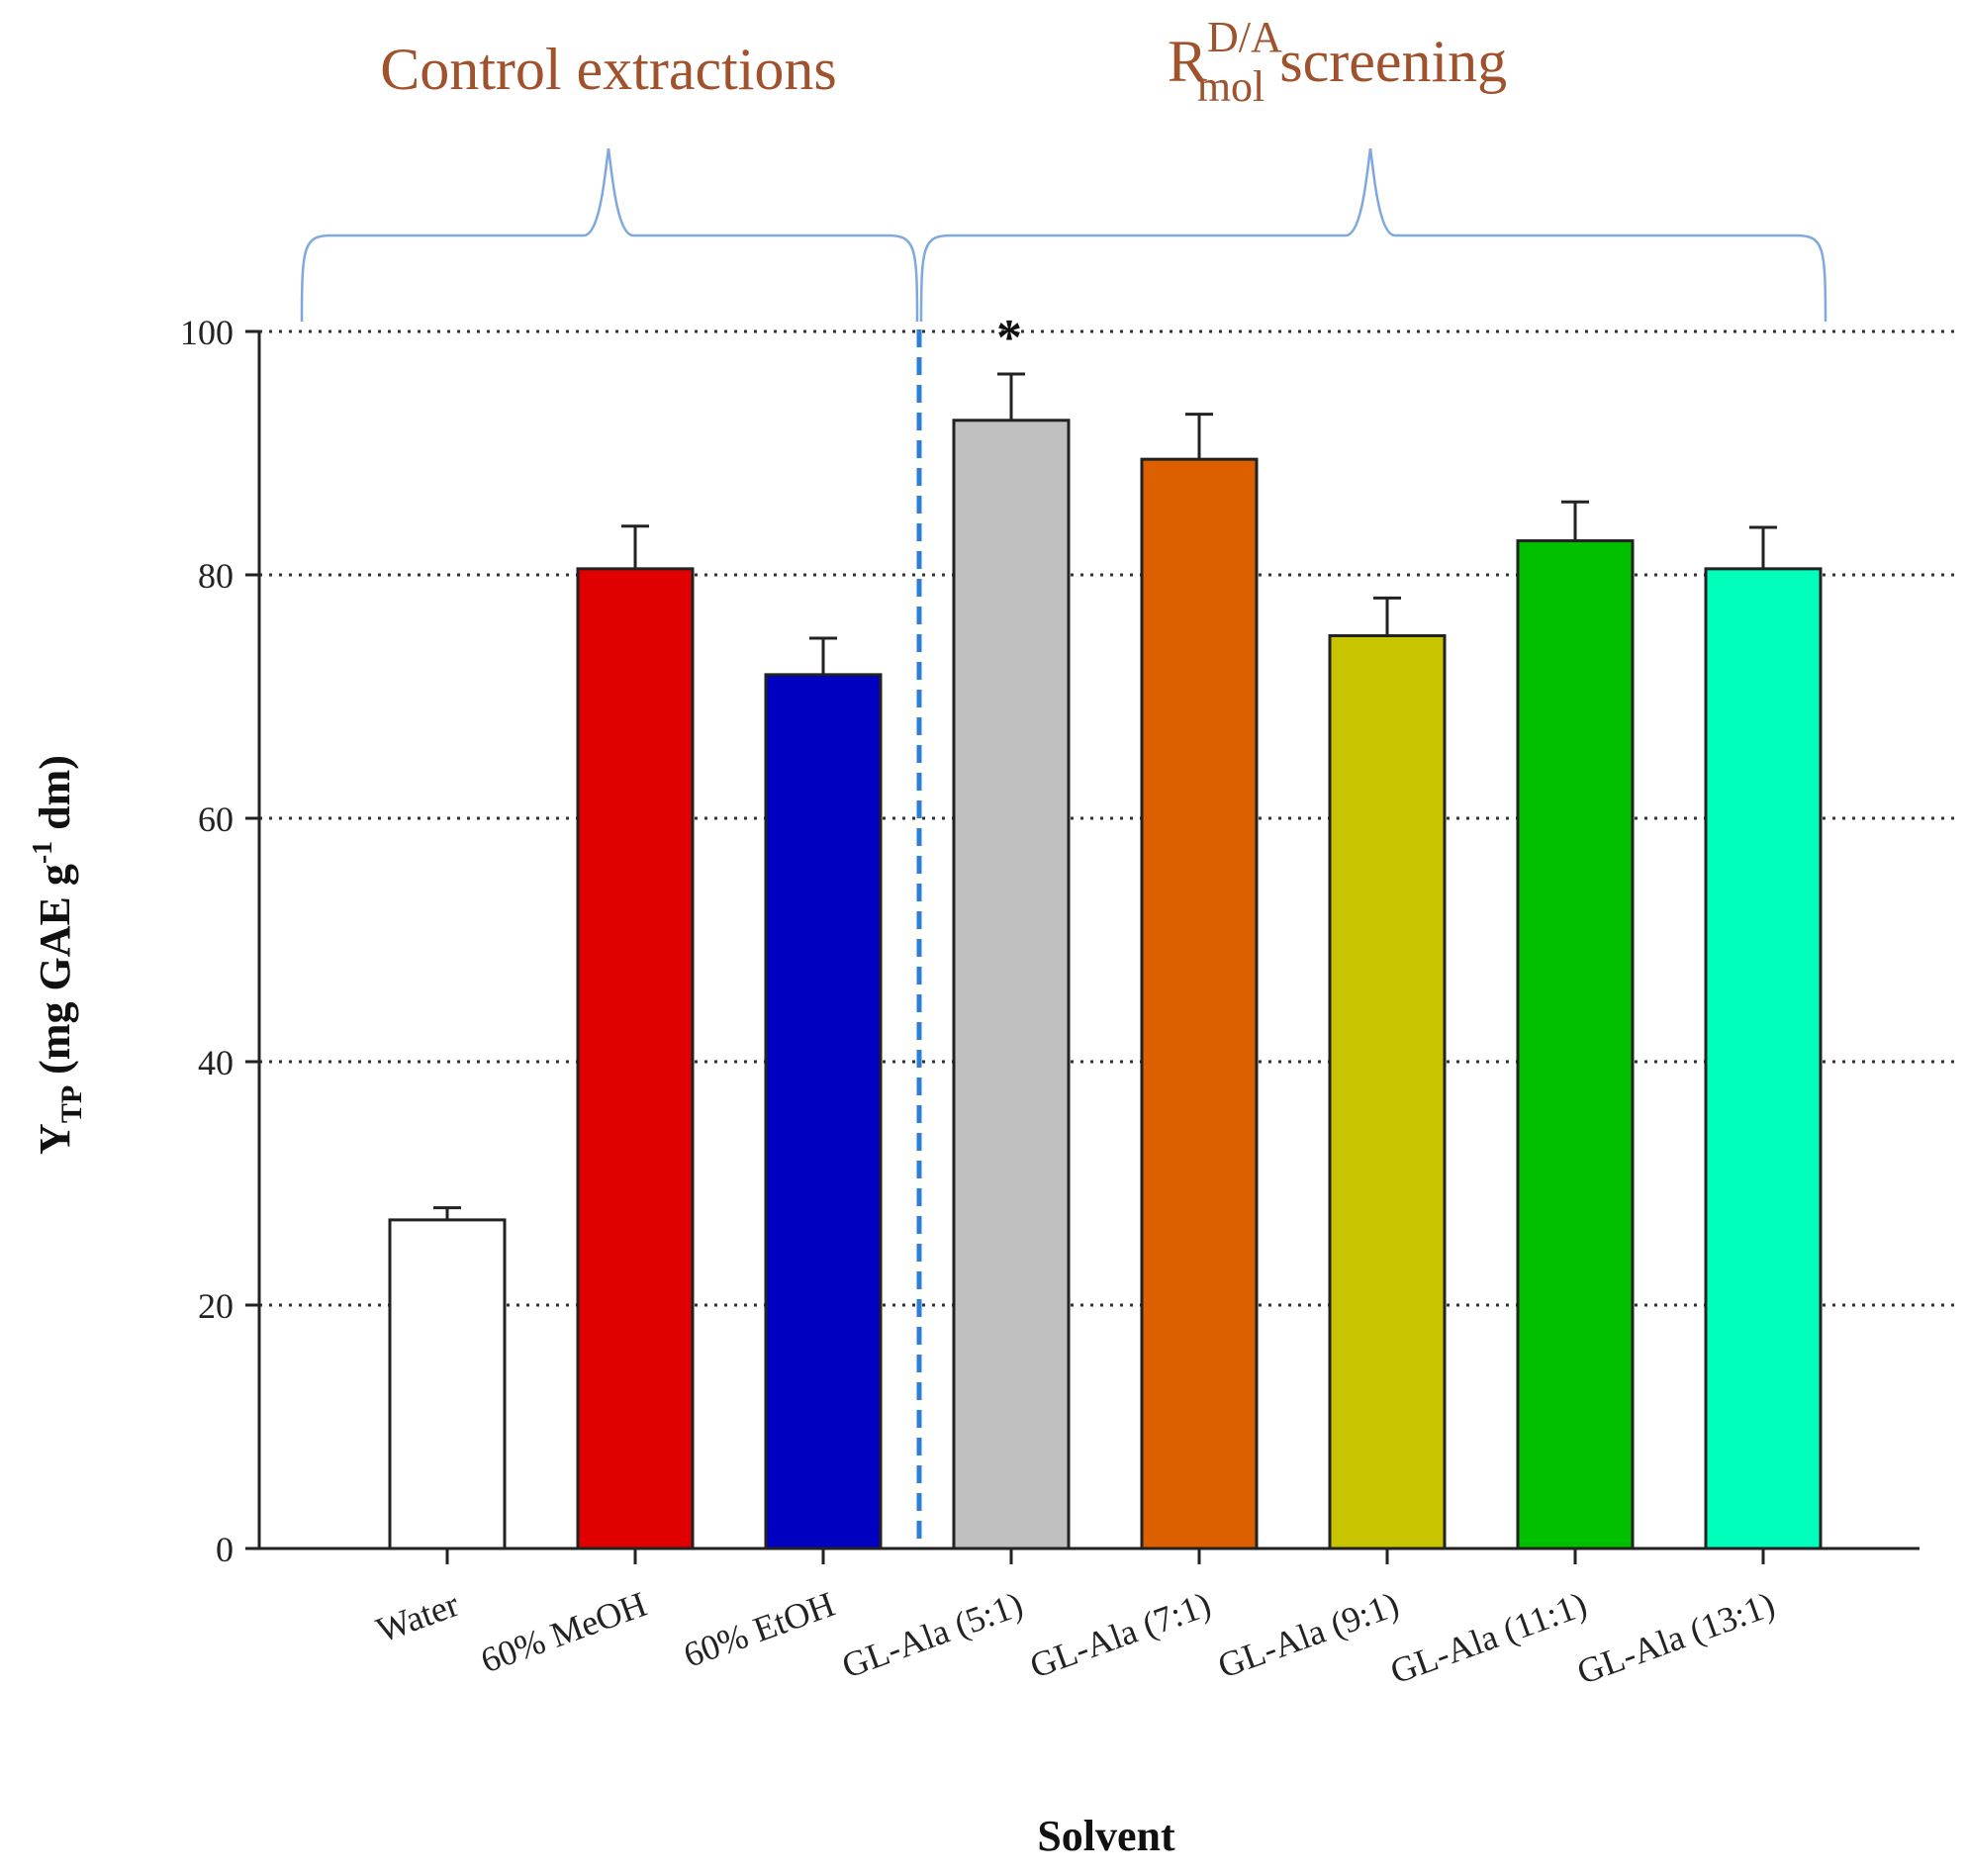  I want to click on group-label-control: Control extractions, so click(608, 69).